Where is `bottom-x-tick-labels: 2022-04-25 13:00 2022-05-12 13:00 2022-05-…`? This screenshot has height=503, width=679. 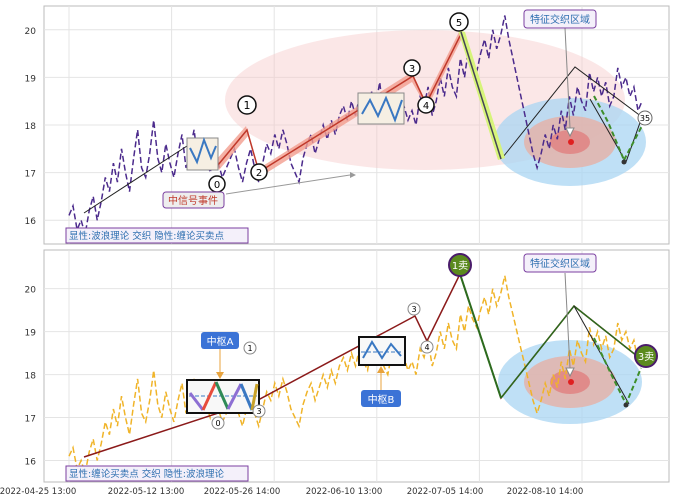 bottom-x-tick-labels: 2022-04-25 13:00 2022-05-12 13:00 2022-05-… is located at coordinates (291, 492).